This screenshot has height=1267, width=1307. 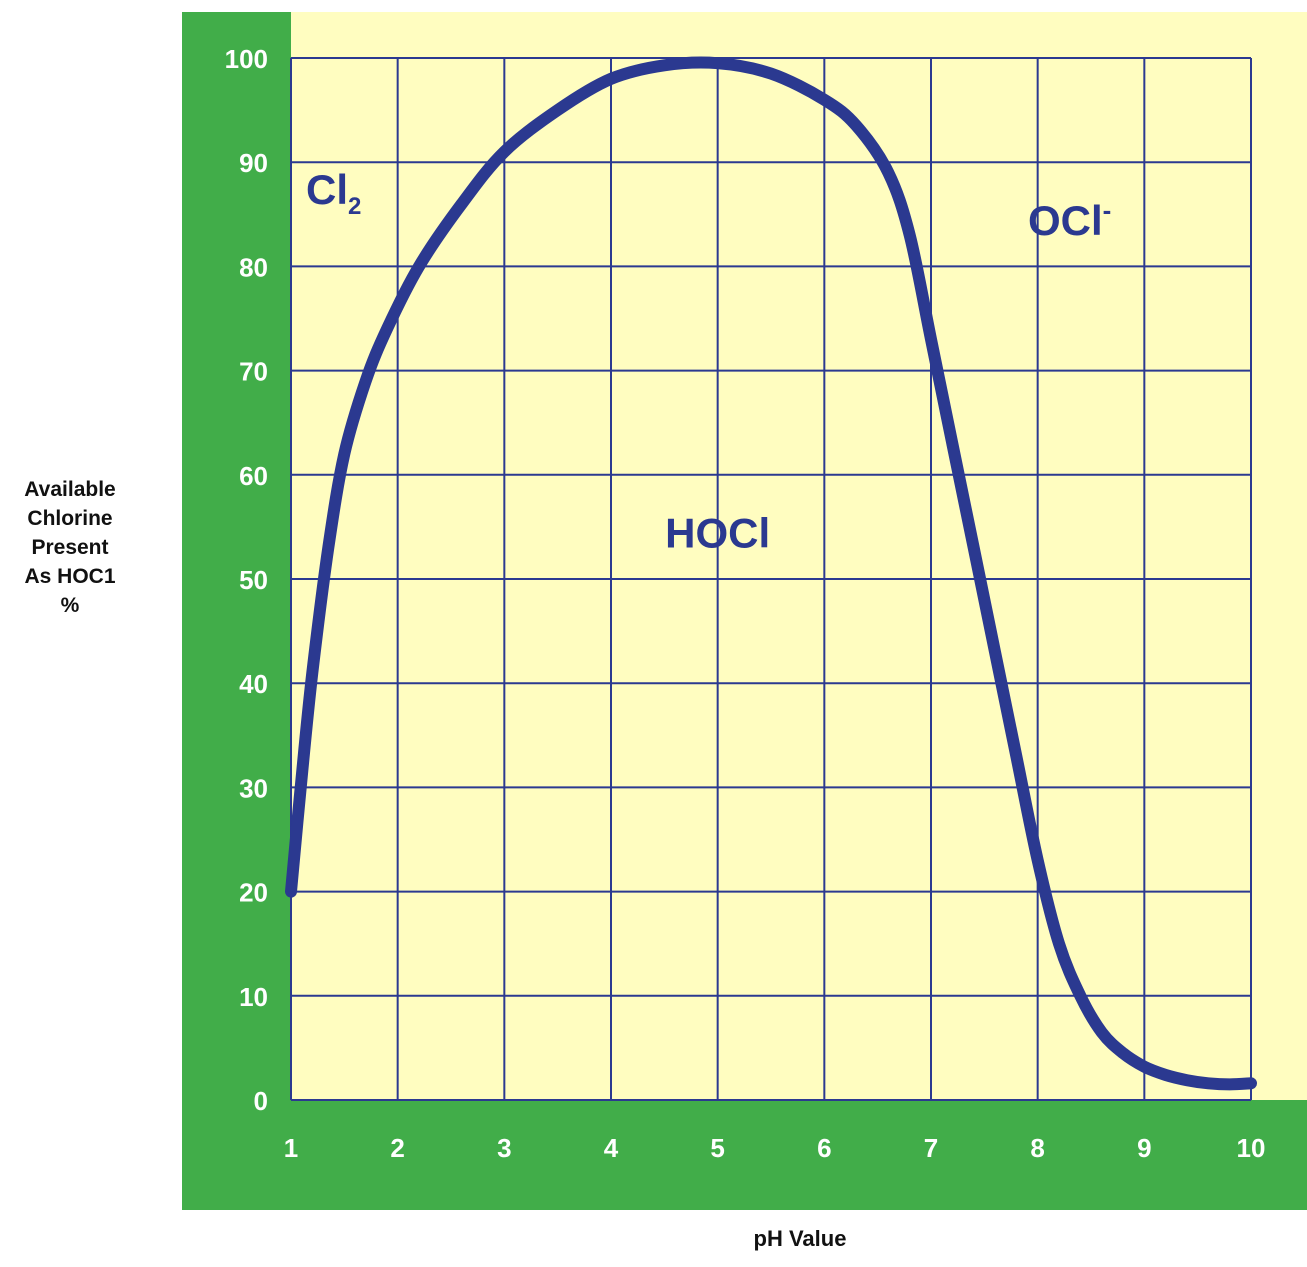 I want to click on x-tick-label-1: 1, so click(x=291, y=1148).